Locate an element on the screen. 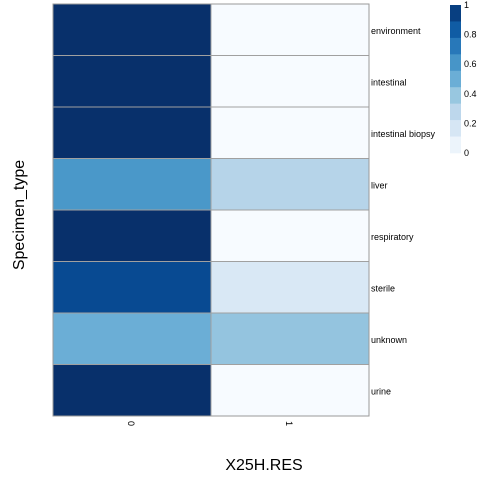 Image resolution: width=480 pixels, height=480 pixels. y-axis-title: Specimen_type is located at coordinates (19, 215).